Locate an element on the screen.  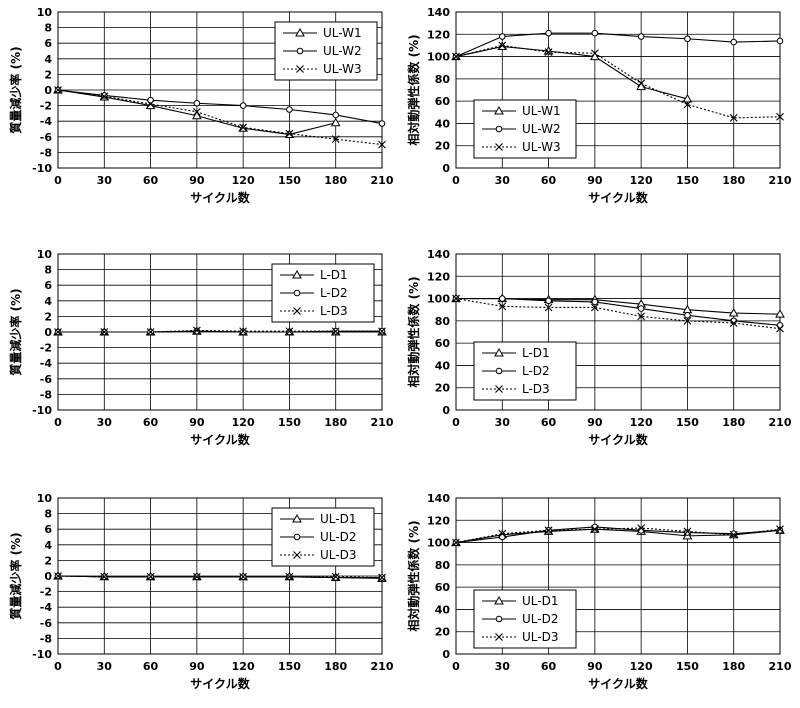
x-axis-label: サイクル数 is located at coordinates (618, 439).